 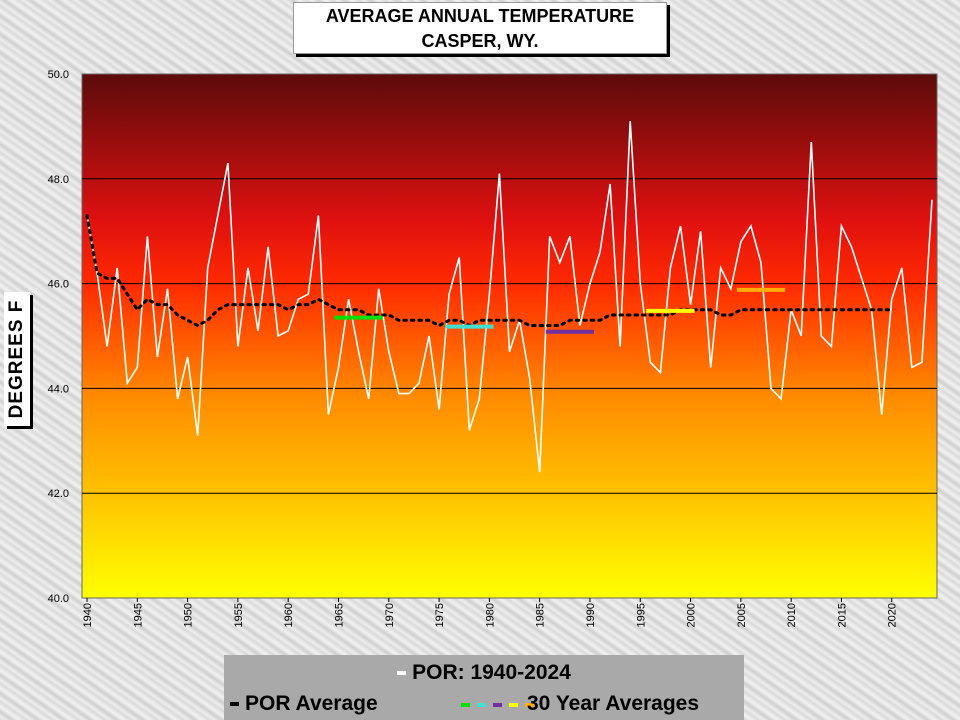 I want to click on x-tick-label: 2005, so click(x=742, y=615).